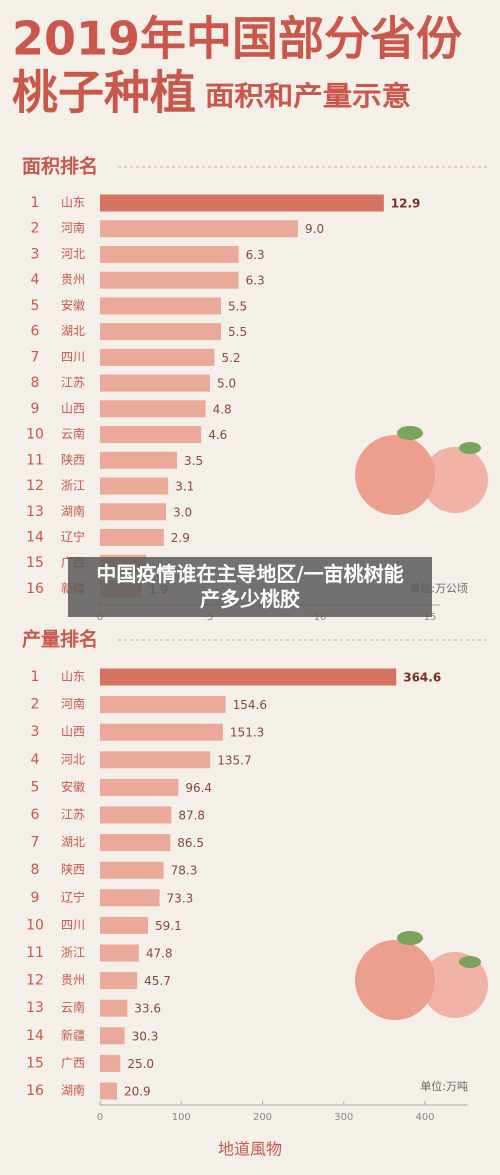 The height and width of the screenshot is (1175, 500). I want to click on value-label: 5.2, so click(230, 358).